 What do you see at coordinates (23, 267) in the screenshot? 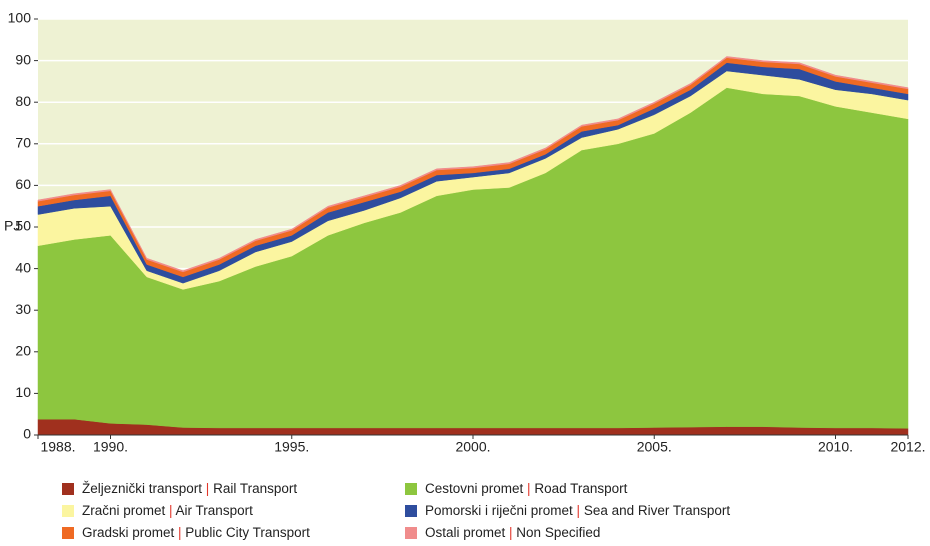
I see `y-tick-label: 40` at bounding box center [23, 267].